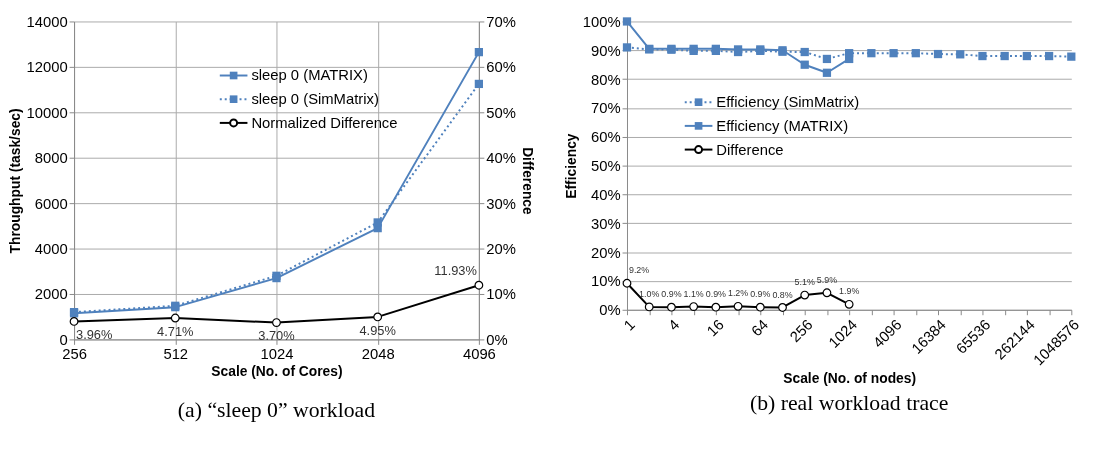 The height and width of the screenshot is (462, 1096). What do you see at coordinates (501, 112) in the screenshot?
I see `y2-tick-label: 50%` at bounding box center [501, 112].